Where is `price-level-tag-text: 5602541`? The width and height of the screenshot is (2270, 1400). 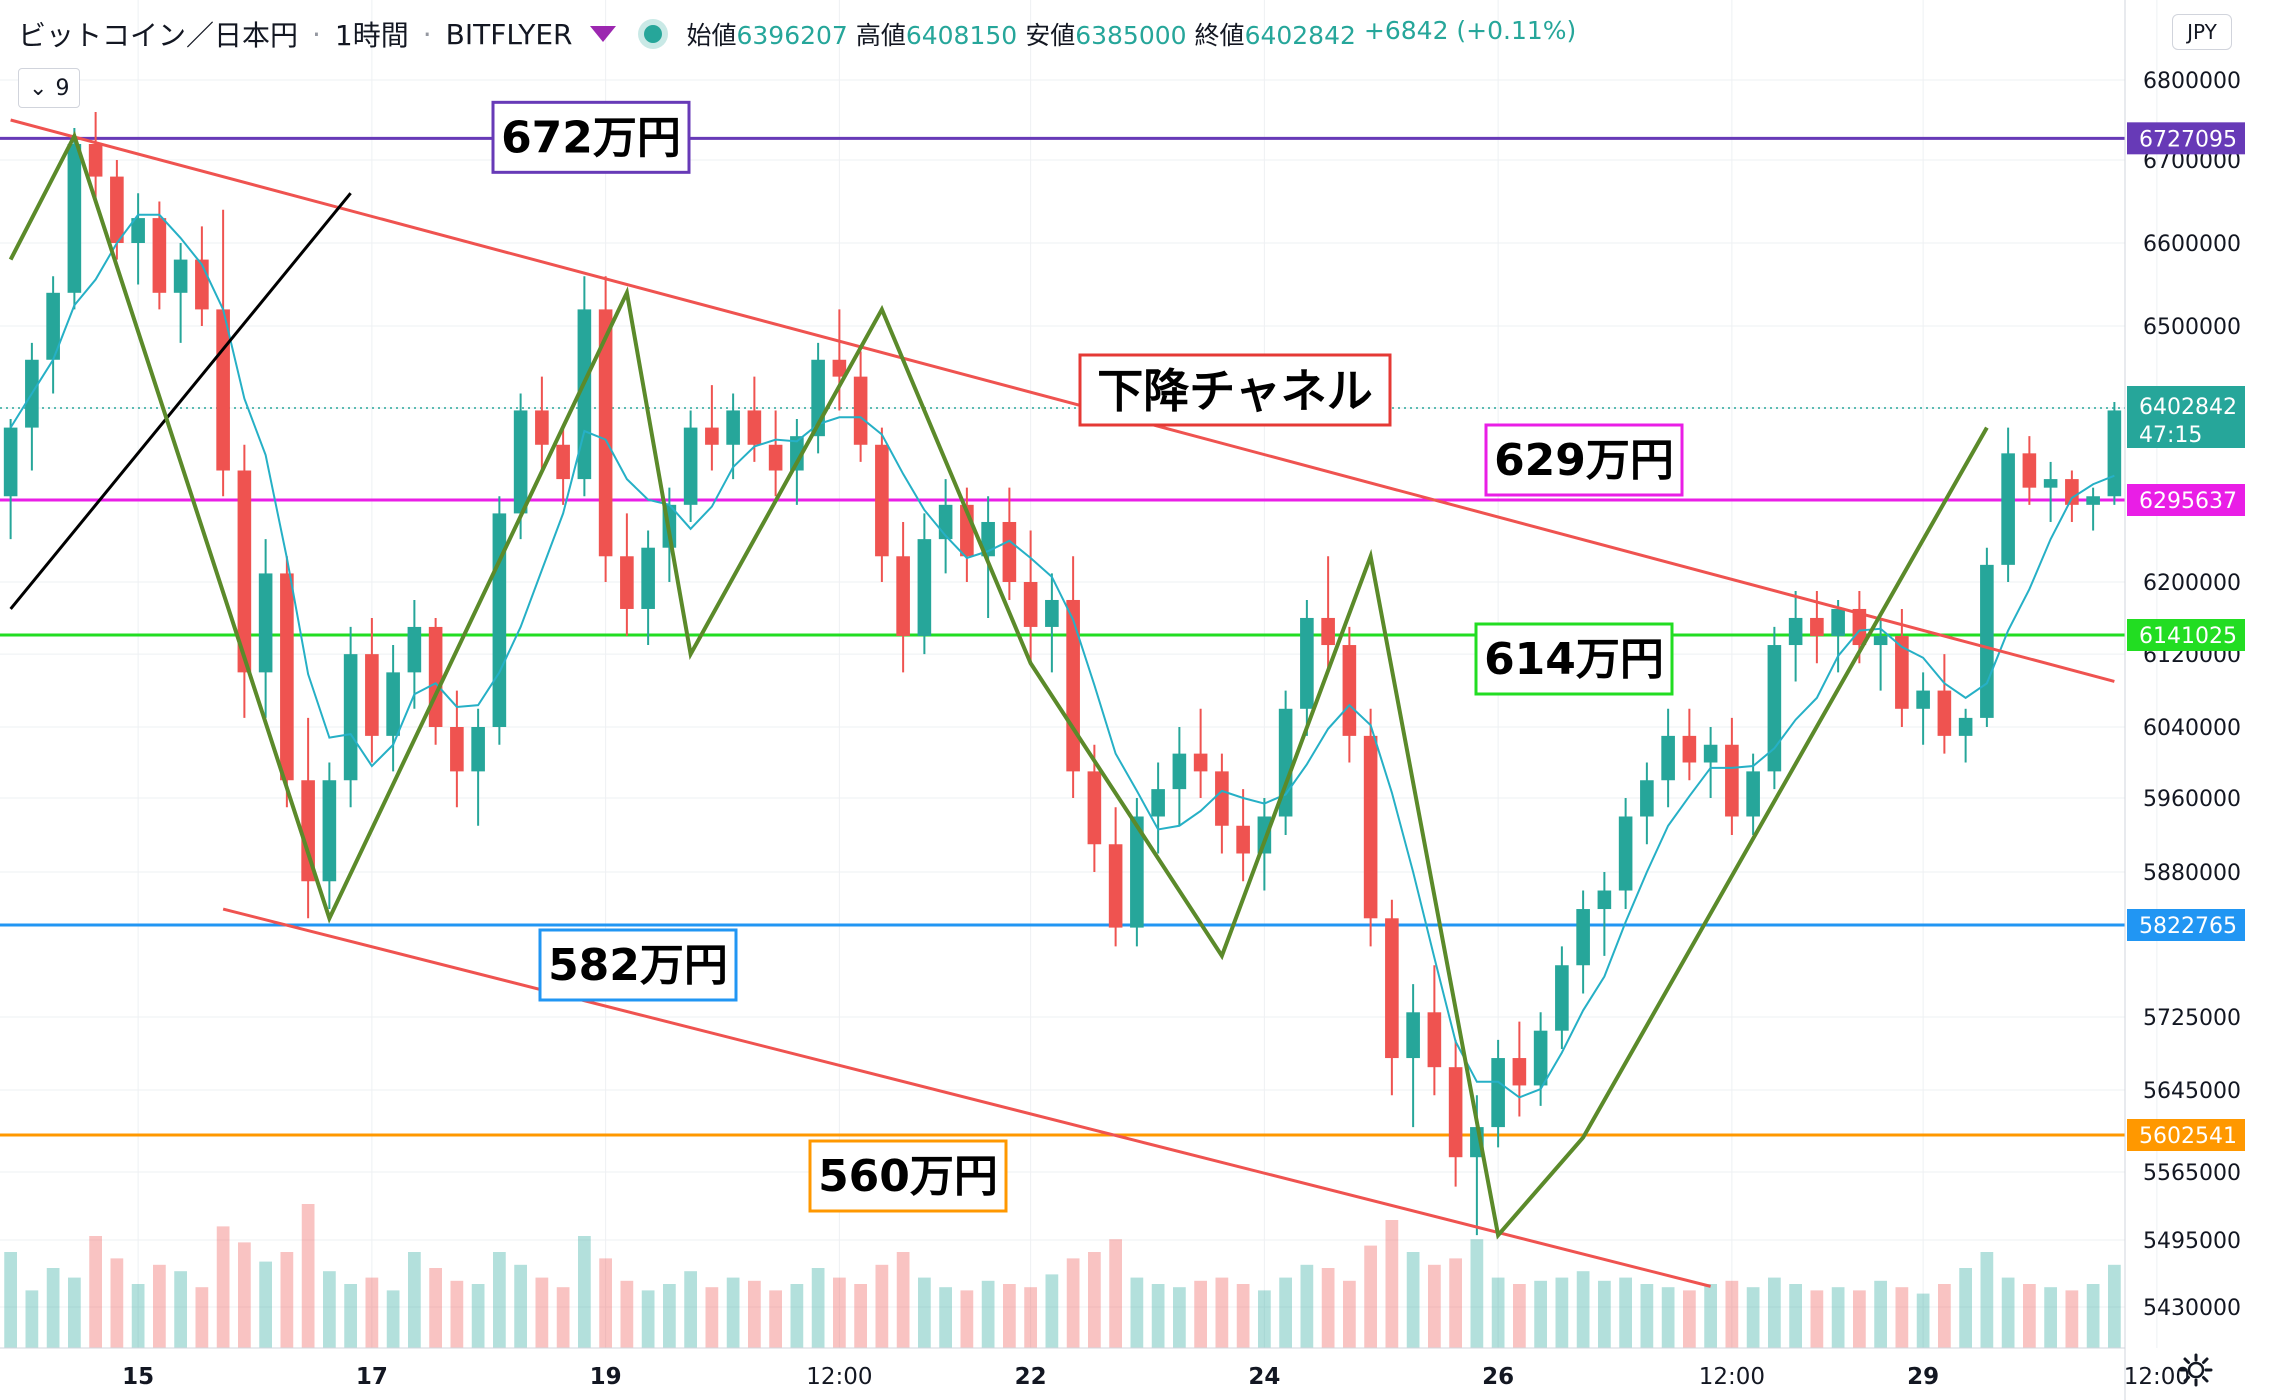 price-level-tag-text: 5602541 is located at coordinates (2188, 1136).